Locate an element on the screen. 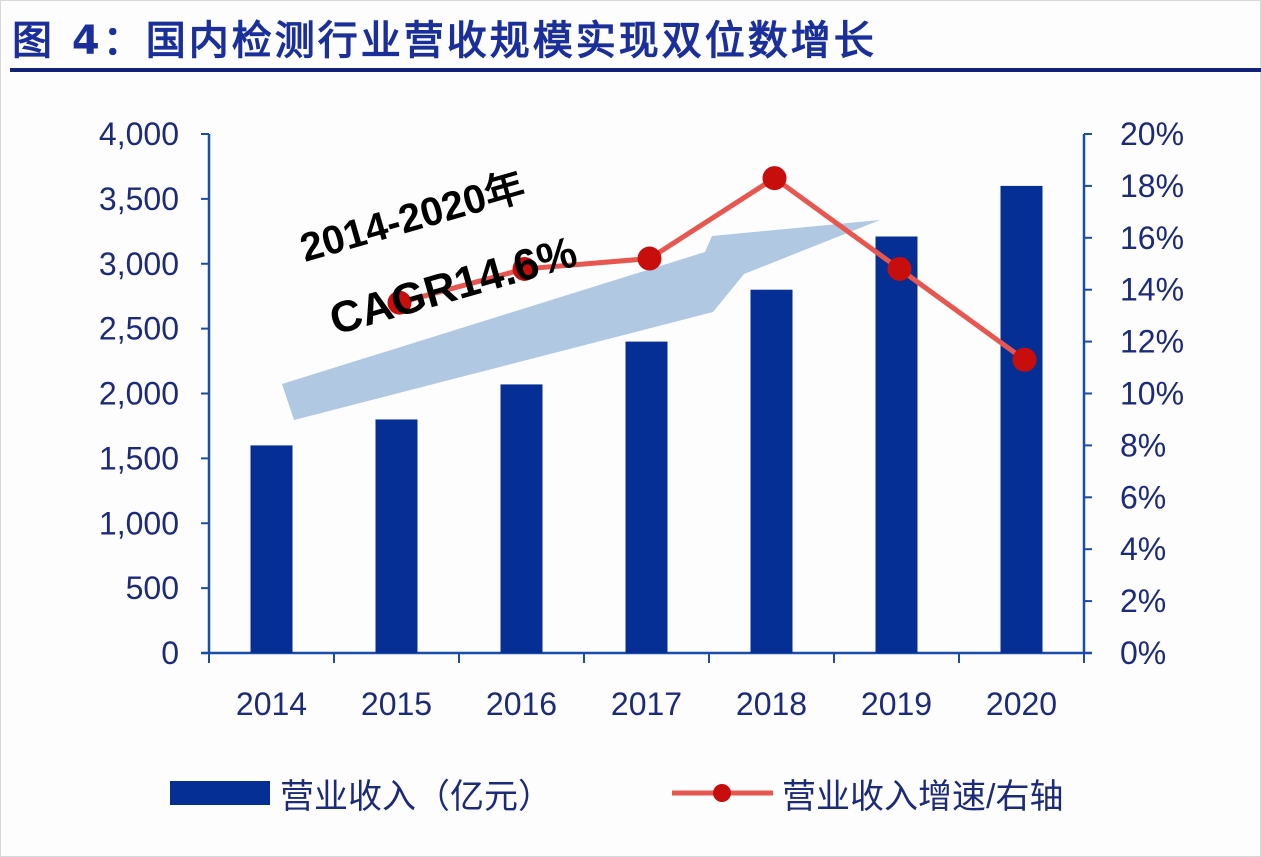  right-axis-tick-label: 2% is located at coordinates (1143, 601).